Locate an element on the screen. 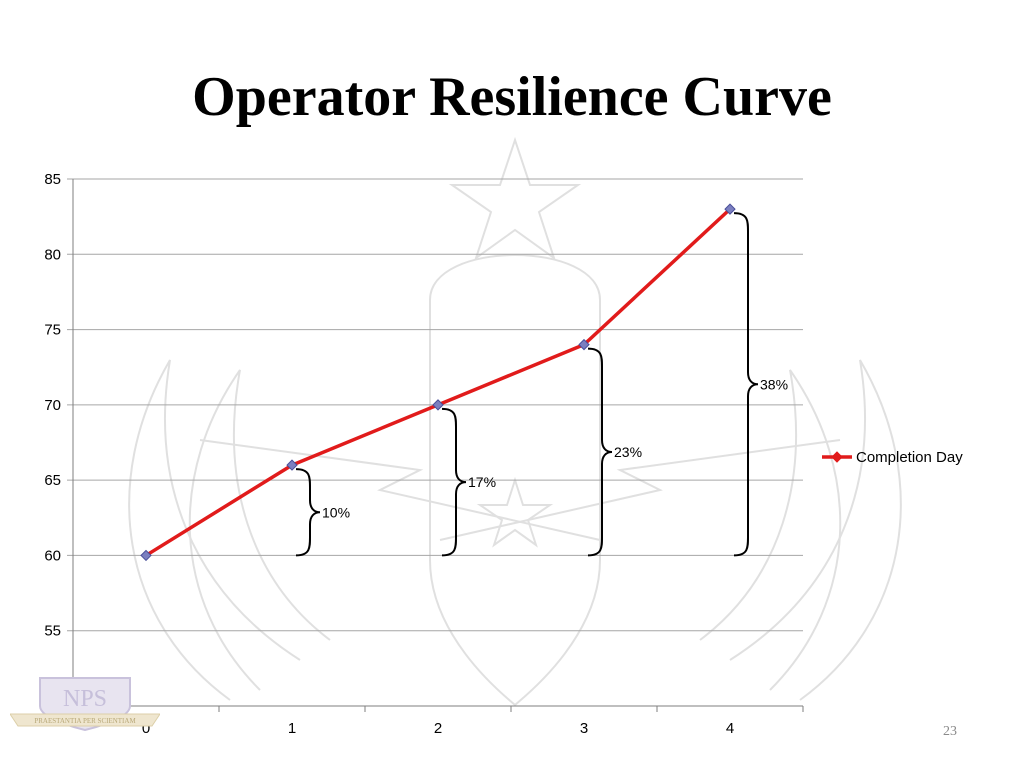  y-tick-label: 70 is located at coordinates (52, 405).